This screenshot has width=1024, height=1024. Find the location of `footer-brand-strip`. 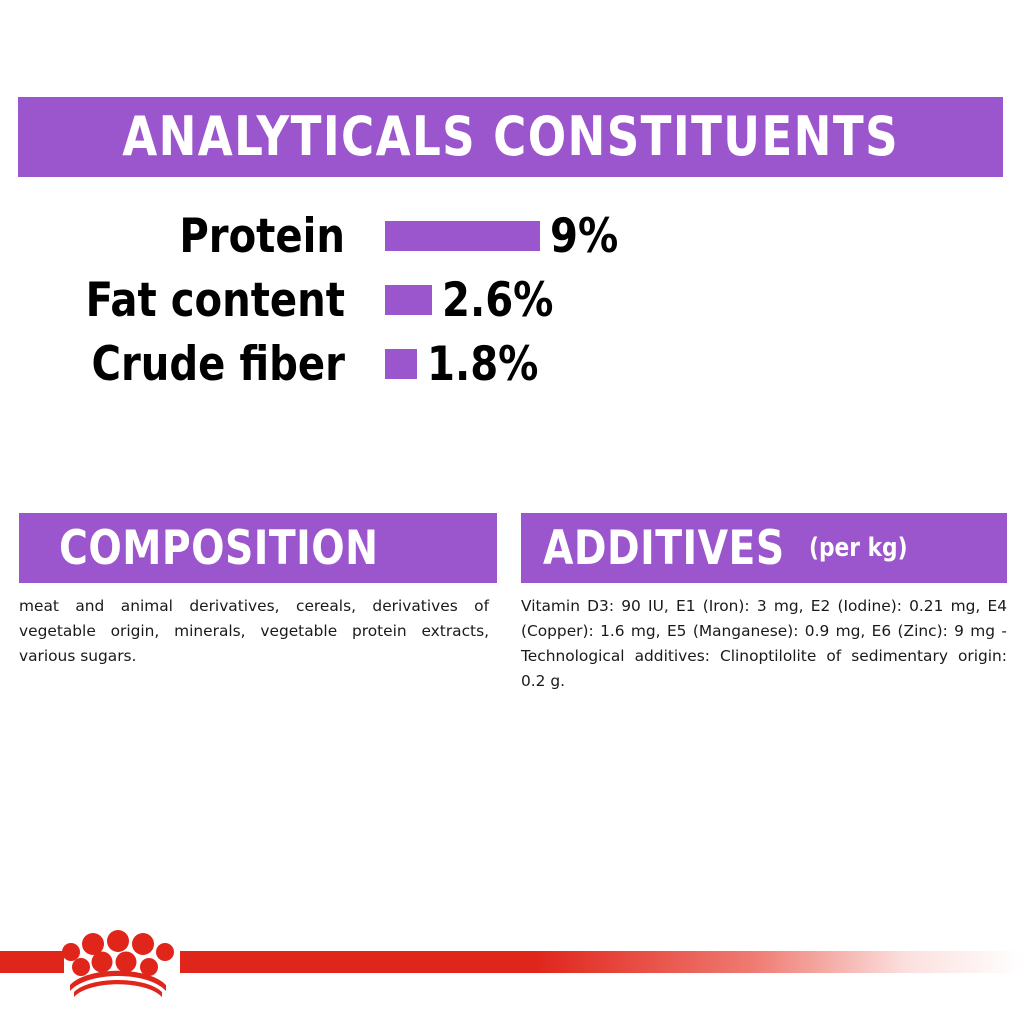

footer-brand-strip is located at coordinates (512, 963).